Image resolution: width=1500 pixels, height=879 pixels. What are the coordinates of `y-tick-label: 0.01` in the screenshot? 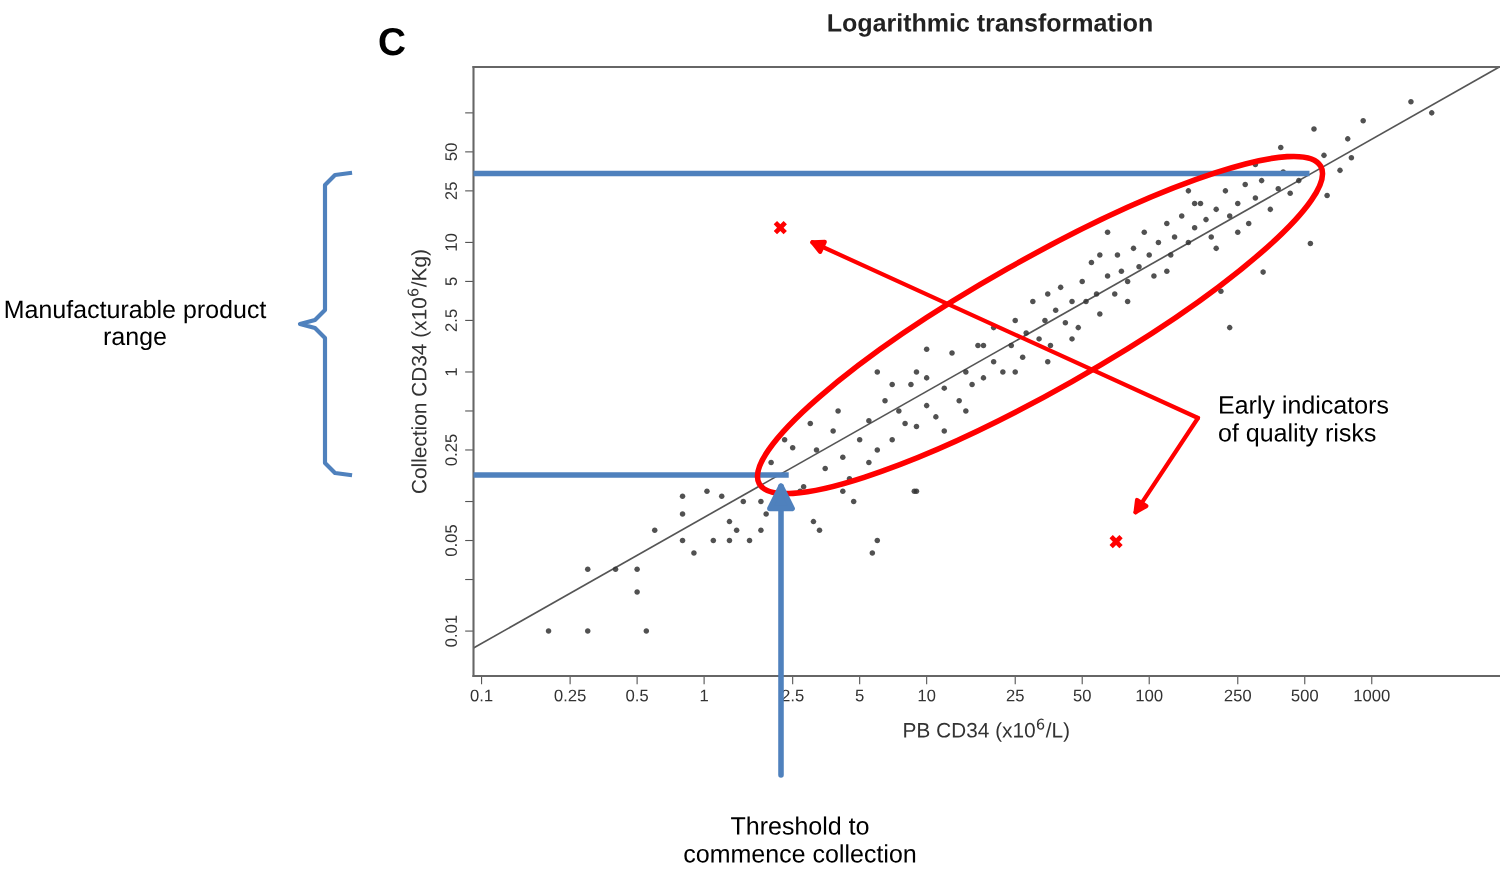 It's located at (451, 631).